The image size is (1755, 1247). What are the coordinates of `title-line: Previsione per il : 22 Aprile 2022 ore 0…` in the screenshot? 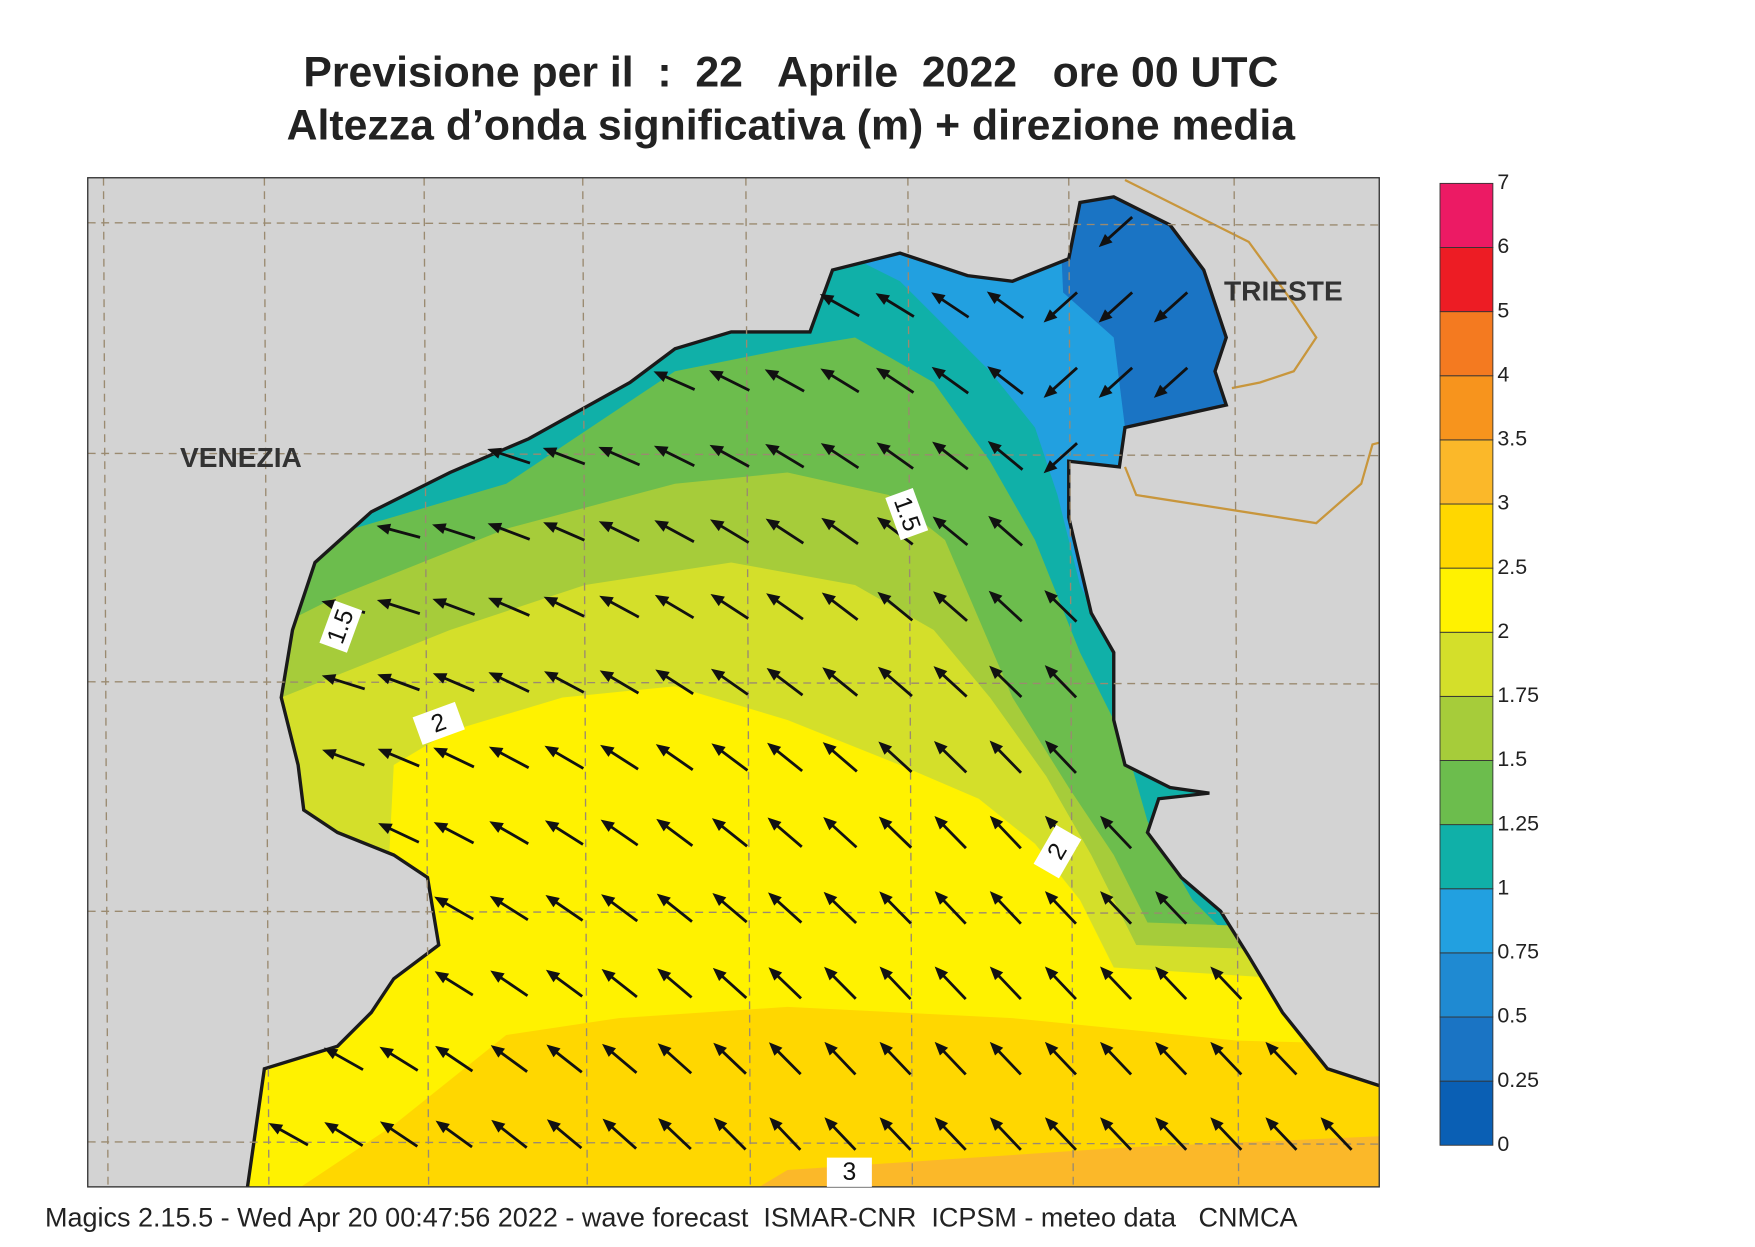 It's located at (790, 73).